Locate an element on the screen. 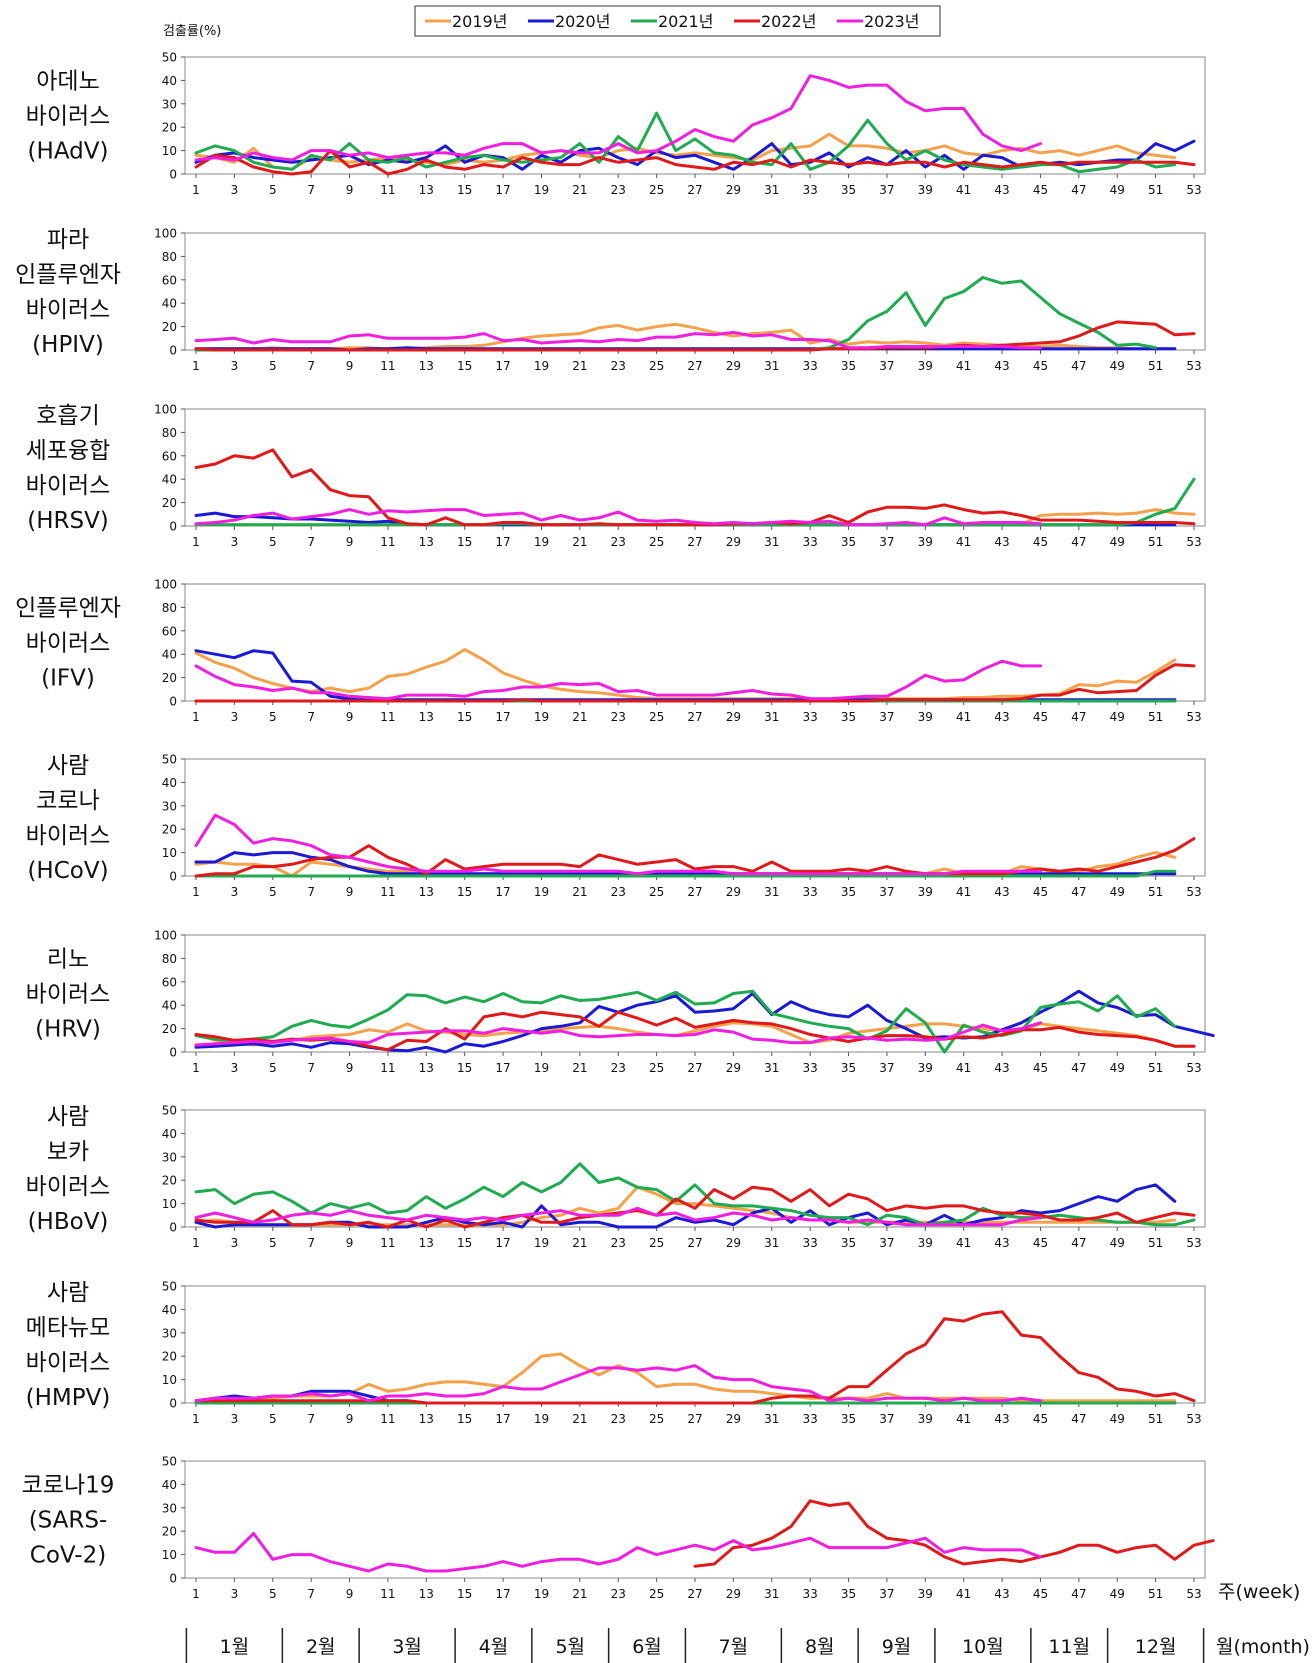 The height and width of the screenshot is (1663, 1315). x-tick-label: 31 is located at coordinates (771, 1068).